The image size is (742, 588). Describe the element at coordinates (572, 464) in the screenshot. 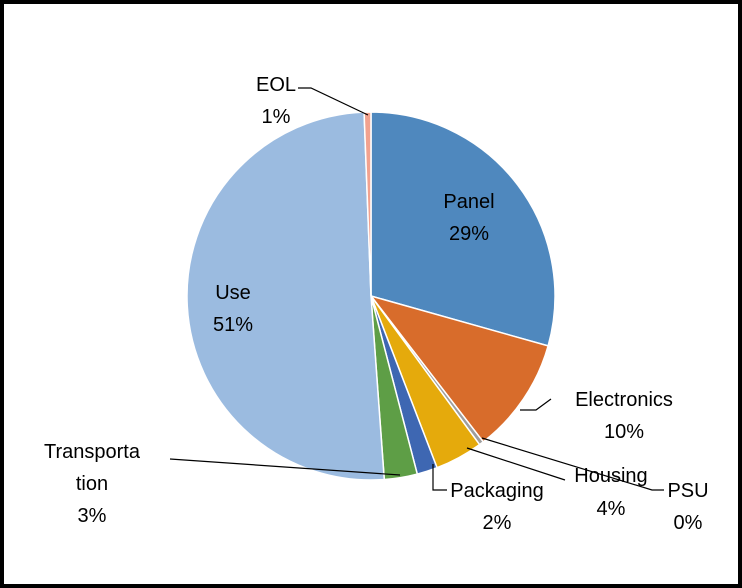

I see `leader-line-psu` at that location.